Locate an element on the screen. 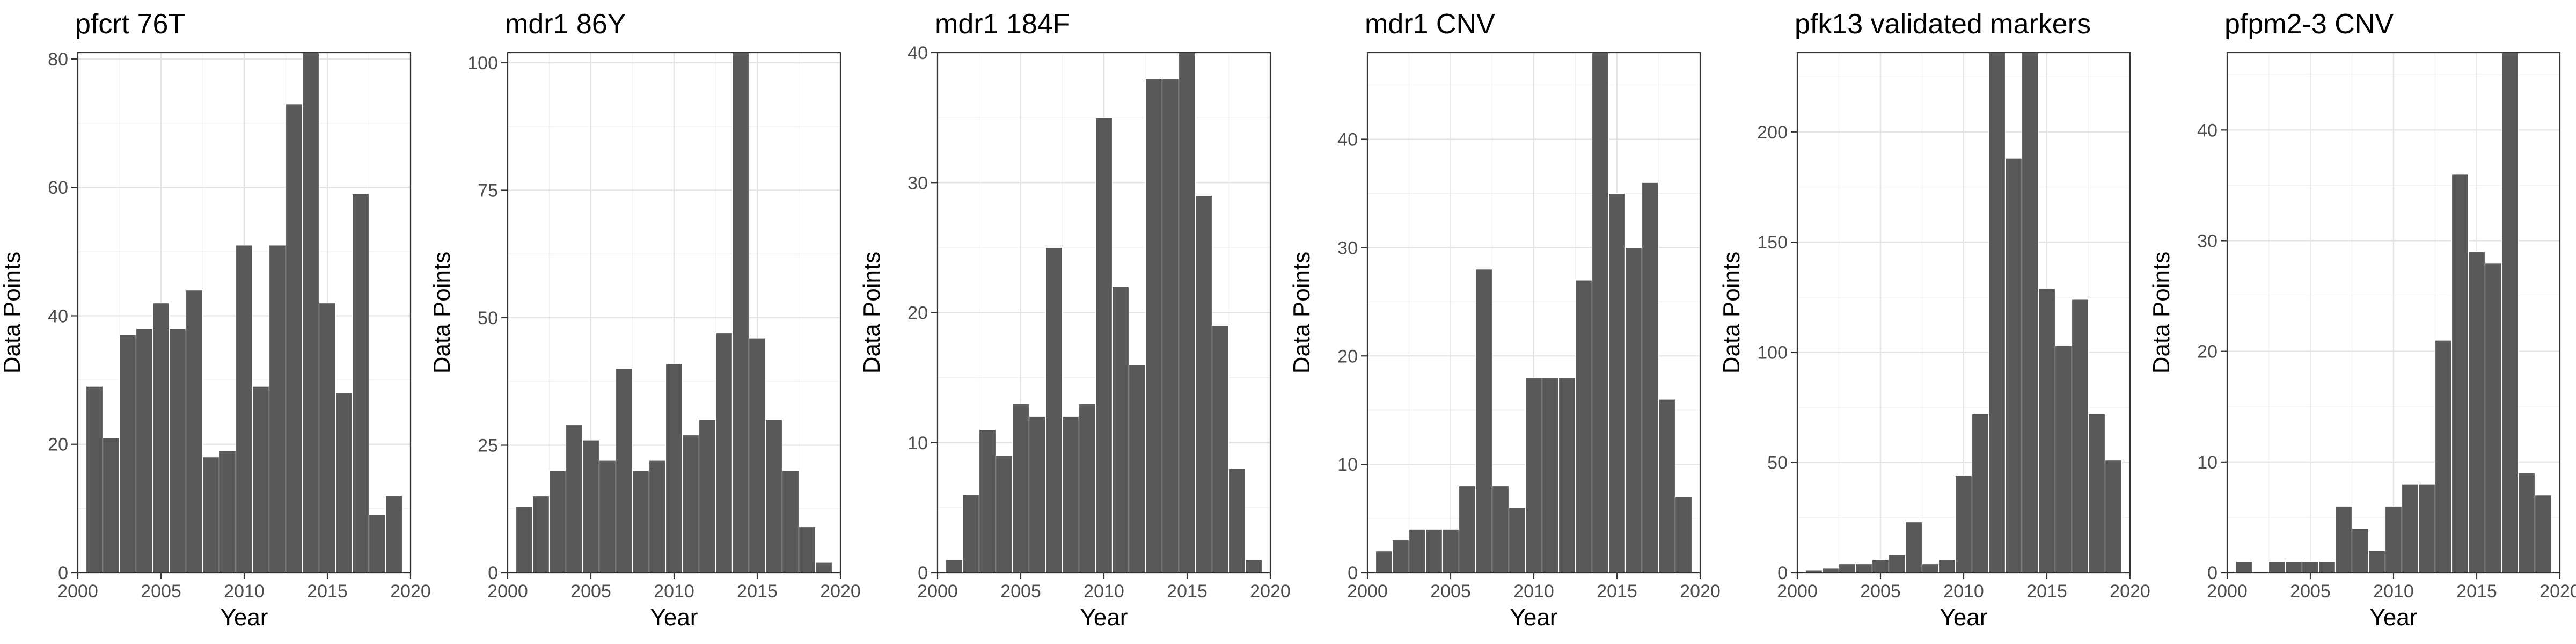 This screenshot has height=644, width=2576. bar-2012 is located at coordinates (277, 409).